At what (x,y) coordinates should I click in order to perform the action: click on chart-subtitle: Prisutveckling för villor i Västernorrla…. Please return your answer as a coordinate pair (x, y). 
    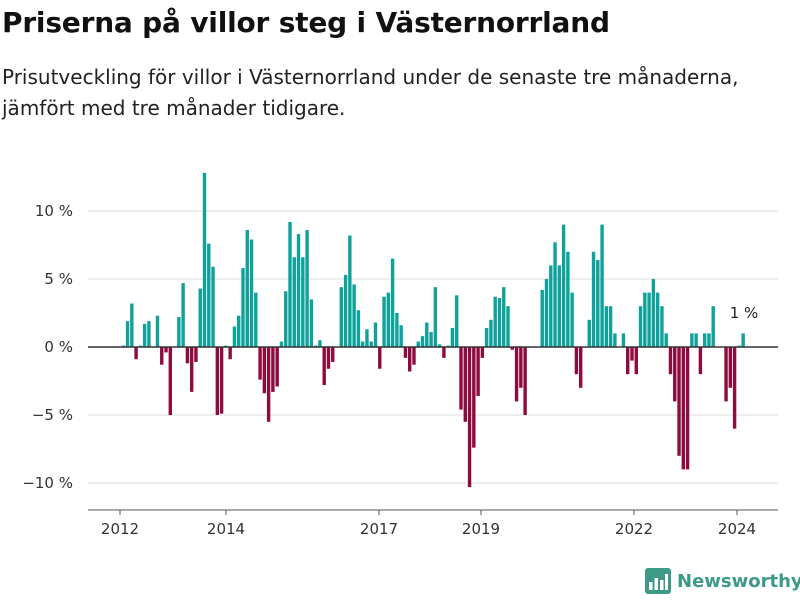
    Looking at the image, I should click on (370, 92).